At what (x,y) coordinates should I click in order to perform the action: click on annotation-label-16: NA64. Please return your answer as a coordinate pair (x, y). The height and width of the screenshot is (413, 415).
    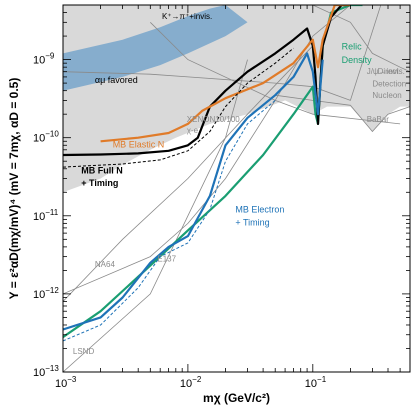
    Looking at the image, I should click on (105, 264).